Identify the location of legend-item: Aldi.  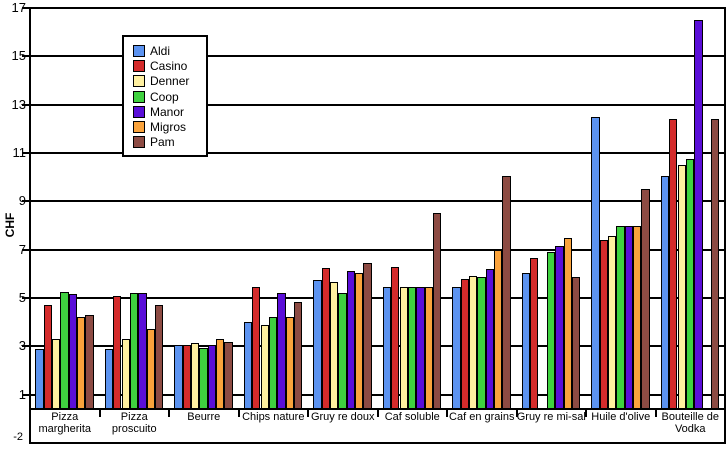
(167, 50).